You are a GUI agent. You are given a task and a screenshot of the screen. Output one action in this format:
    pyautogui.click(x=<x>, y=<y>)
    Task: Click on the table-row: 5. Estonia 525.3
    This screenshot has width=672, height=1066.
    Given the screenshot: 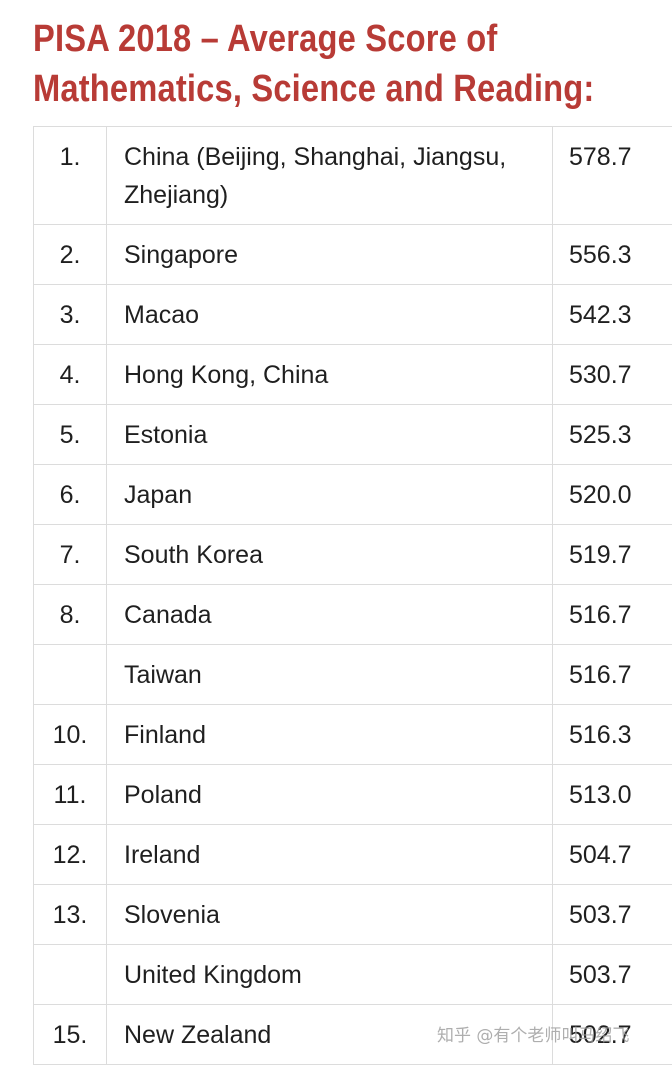 What is the action you would take?
    pyautogui.click(x=352, y=434)
    